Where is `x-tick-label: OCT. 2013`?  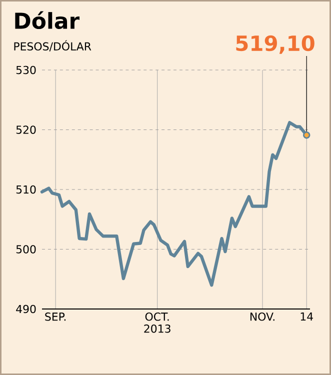 x-tick-label: OCT. 2013 is located at coordinates (157, 322).